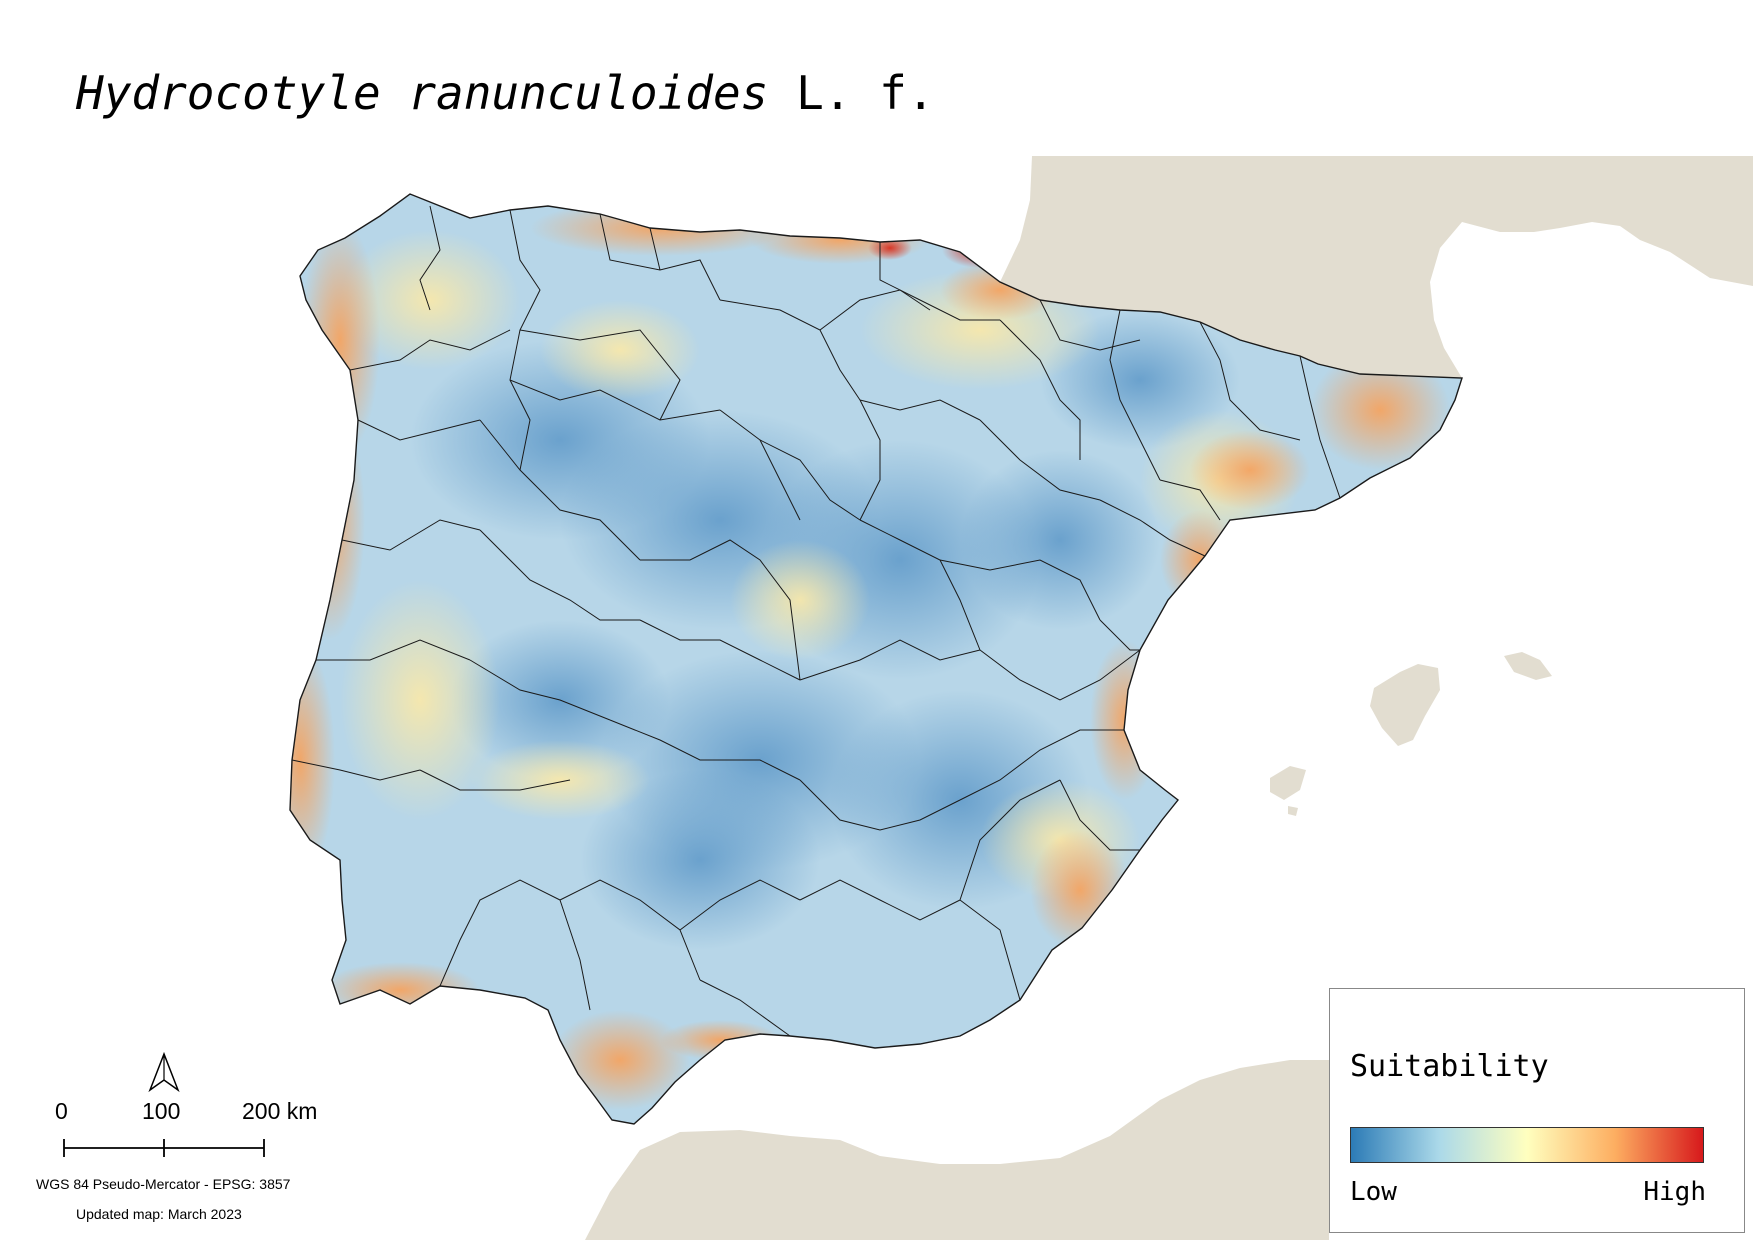  Describe the element at coordinates (1537, 1110) in the screenshot. I see `legend: Suitability Low High` at that location.